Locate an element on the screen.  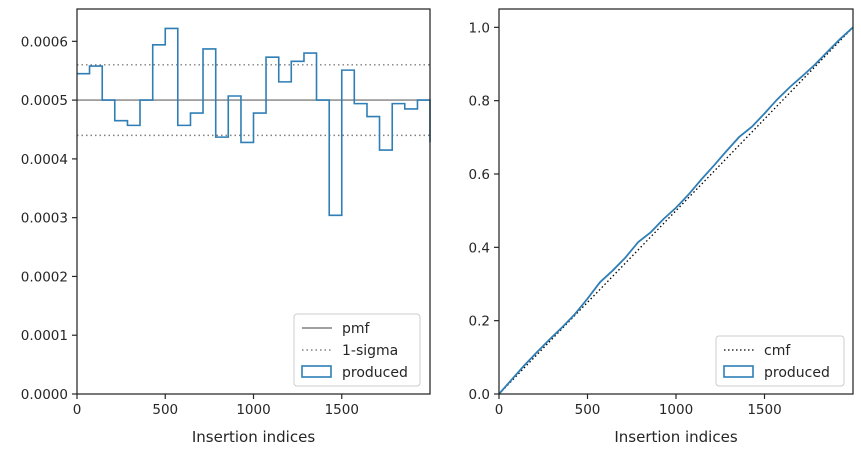
legend-cmf-label: cmf is located at coordinates (777, 351).